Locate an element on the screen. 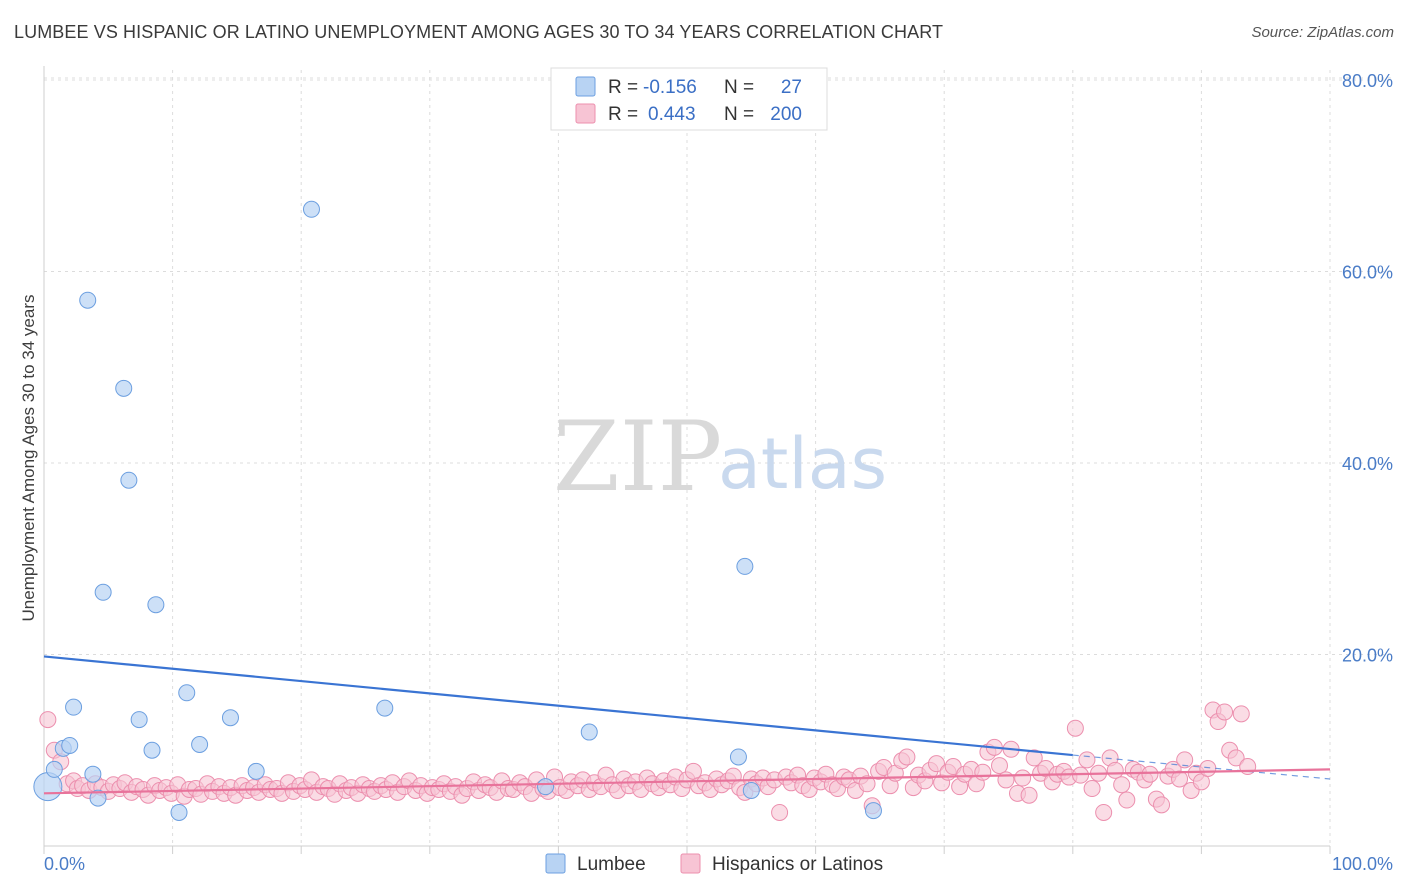  stats-legend-r-value-hispanics: 0.443 is located at coordinates (672, 114).